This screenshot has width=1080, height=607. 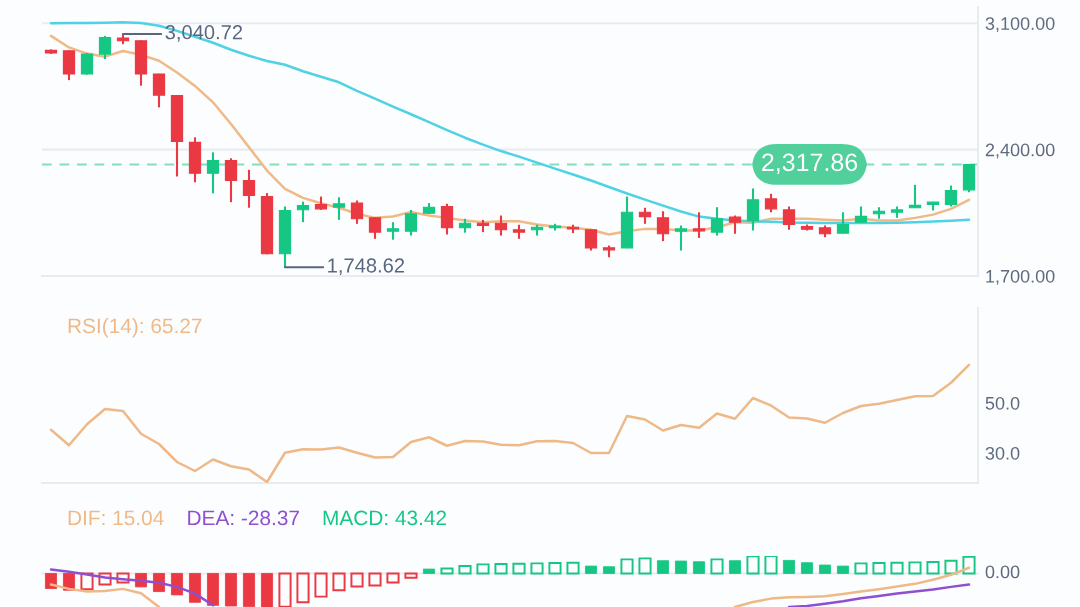 What do you see at coordinates (1020, 277) in the screenshot?
I see `y-tick-label: 1,700.00` at bounding box center [1020, 277].